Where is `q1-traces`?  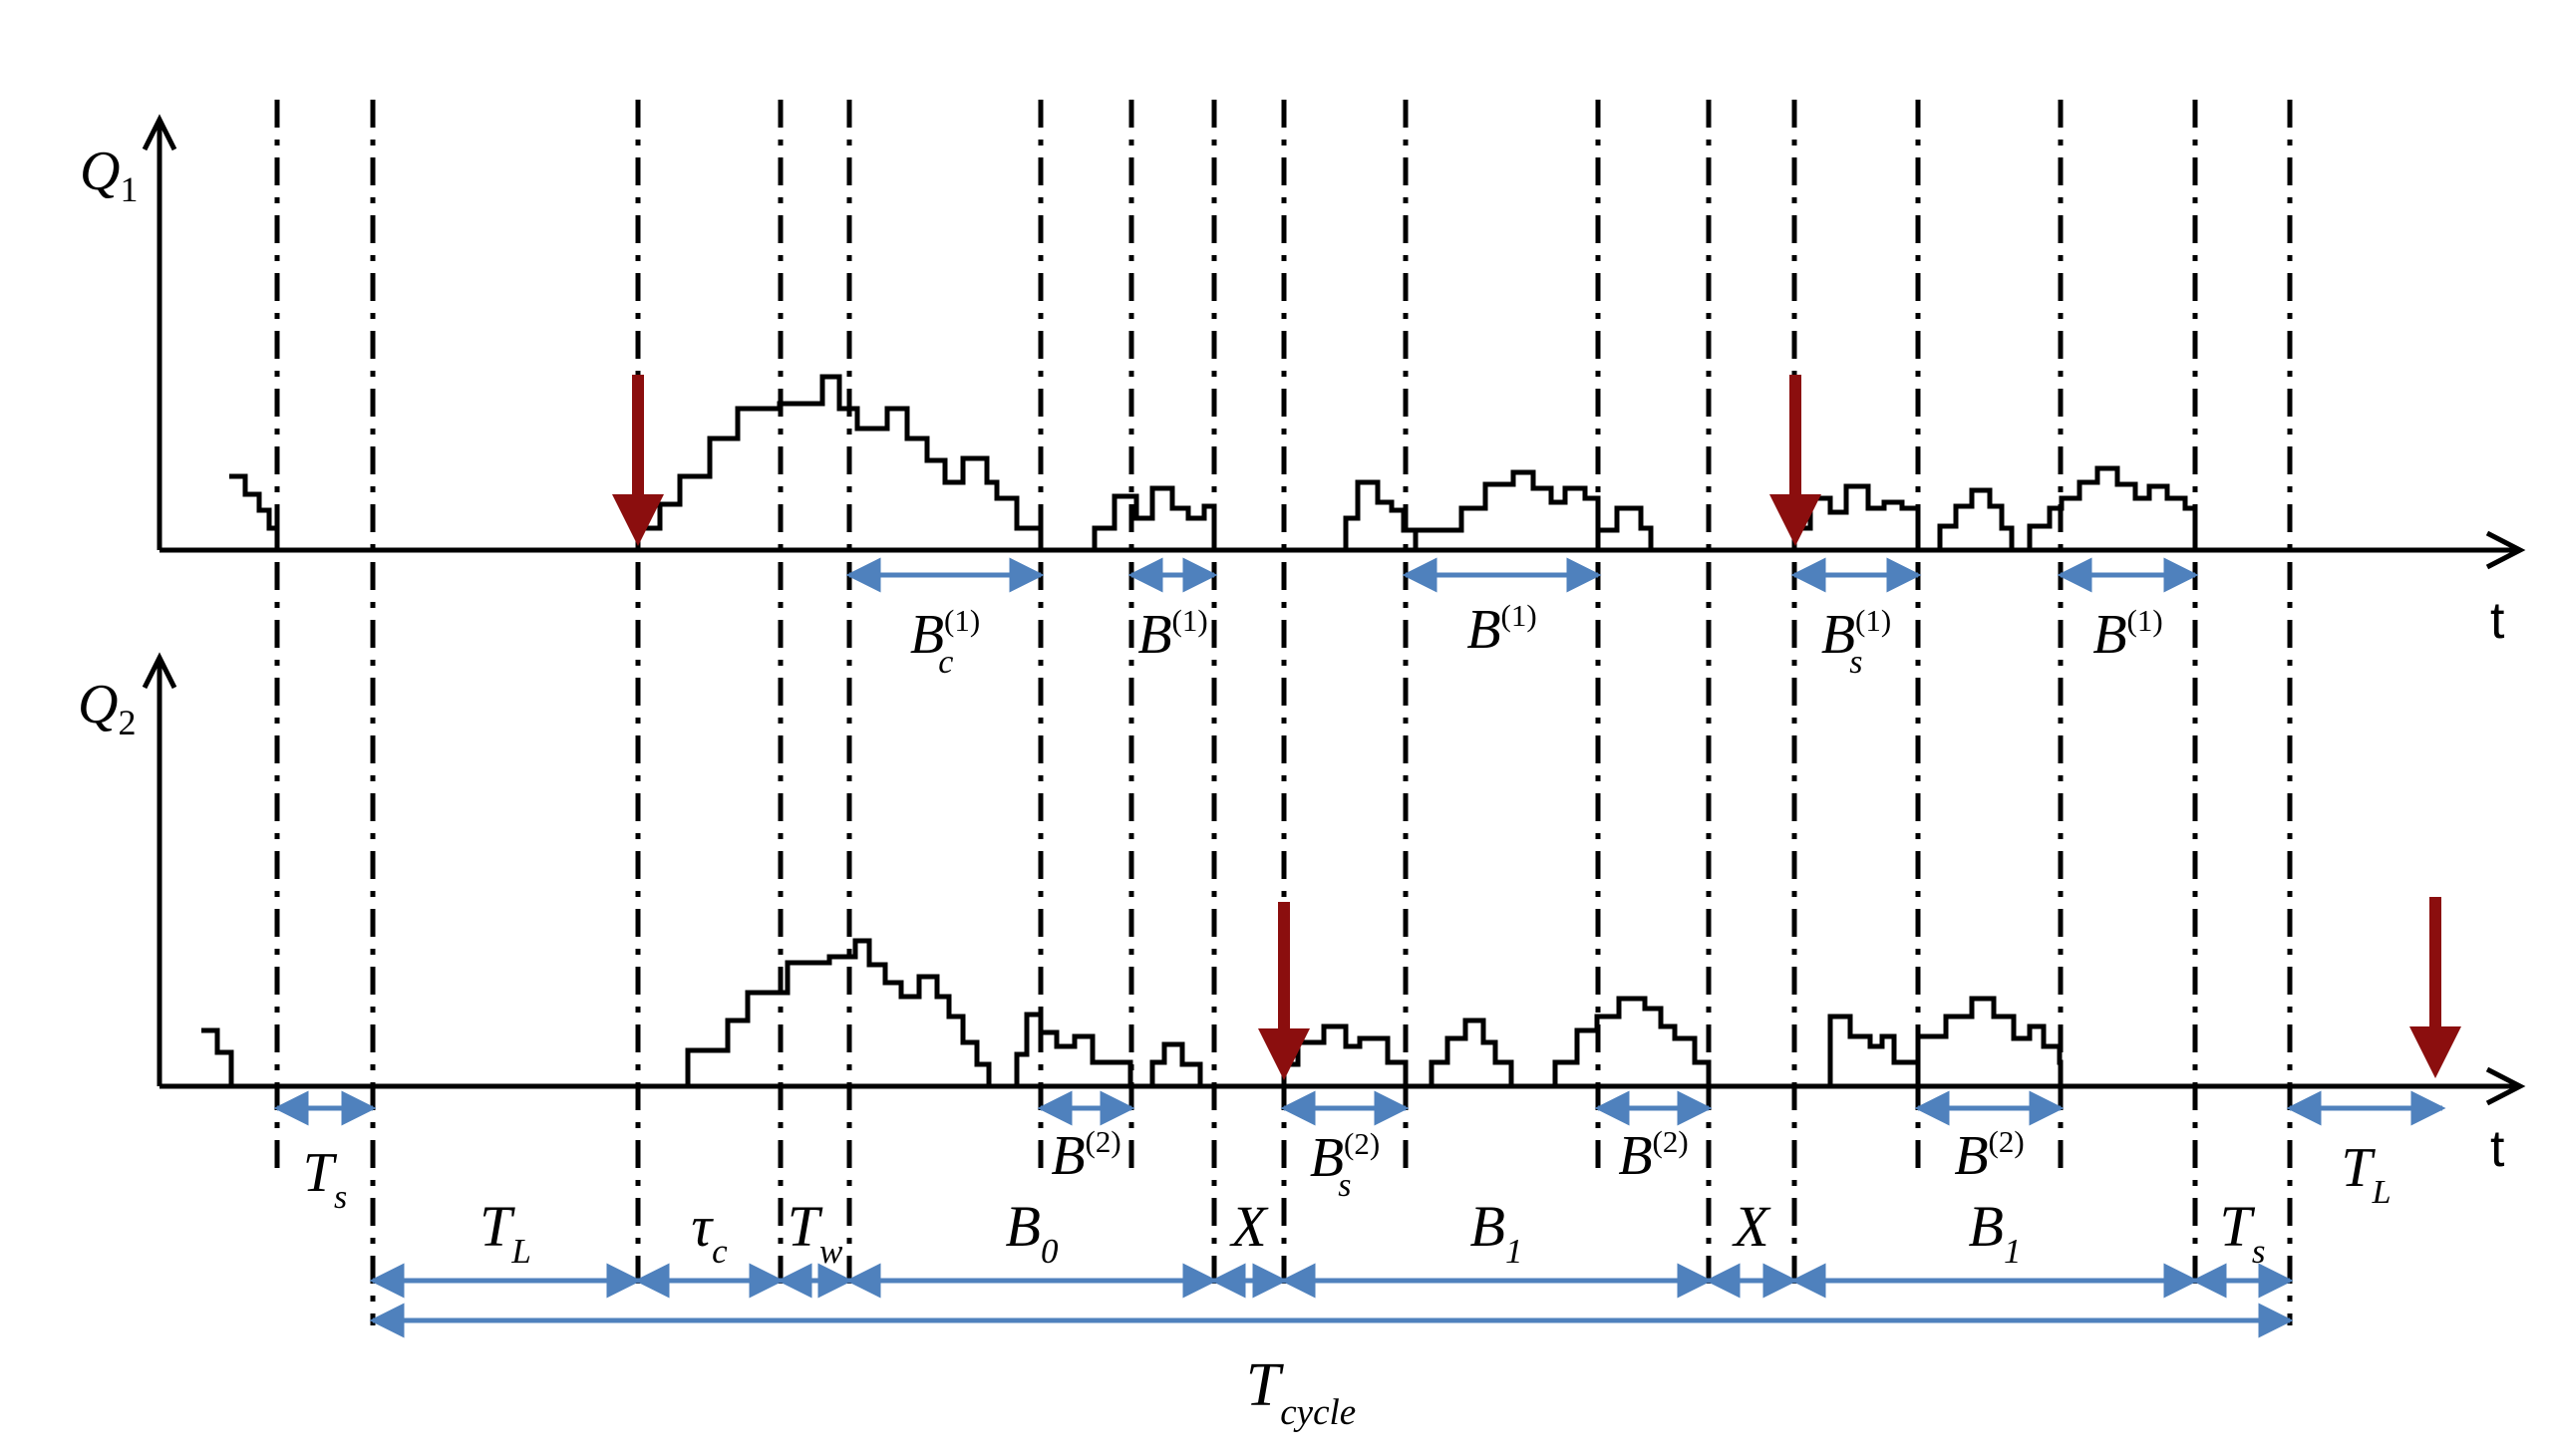
q1-traces is located at coordinates (1213, 462).